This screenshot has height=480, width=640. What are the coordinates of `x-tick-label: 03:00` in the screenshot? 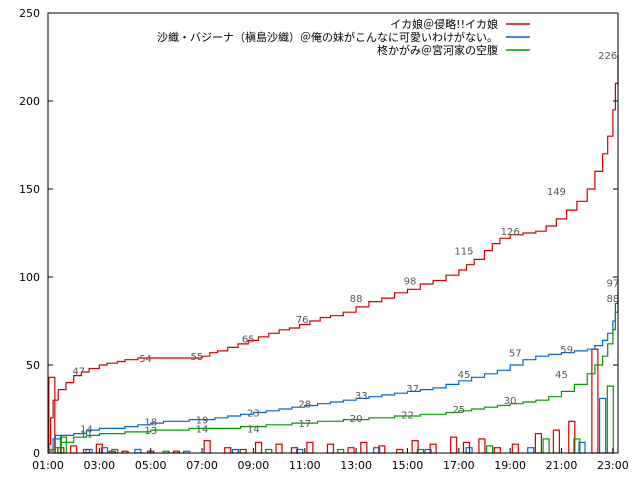 It's located at (99, 465).